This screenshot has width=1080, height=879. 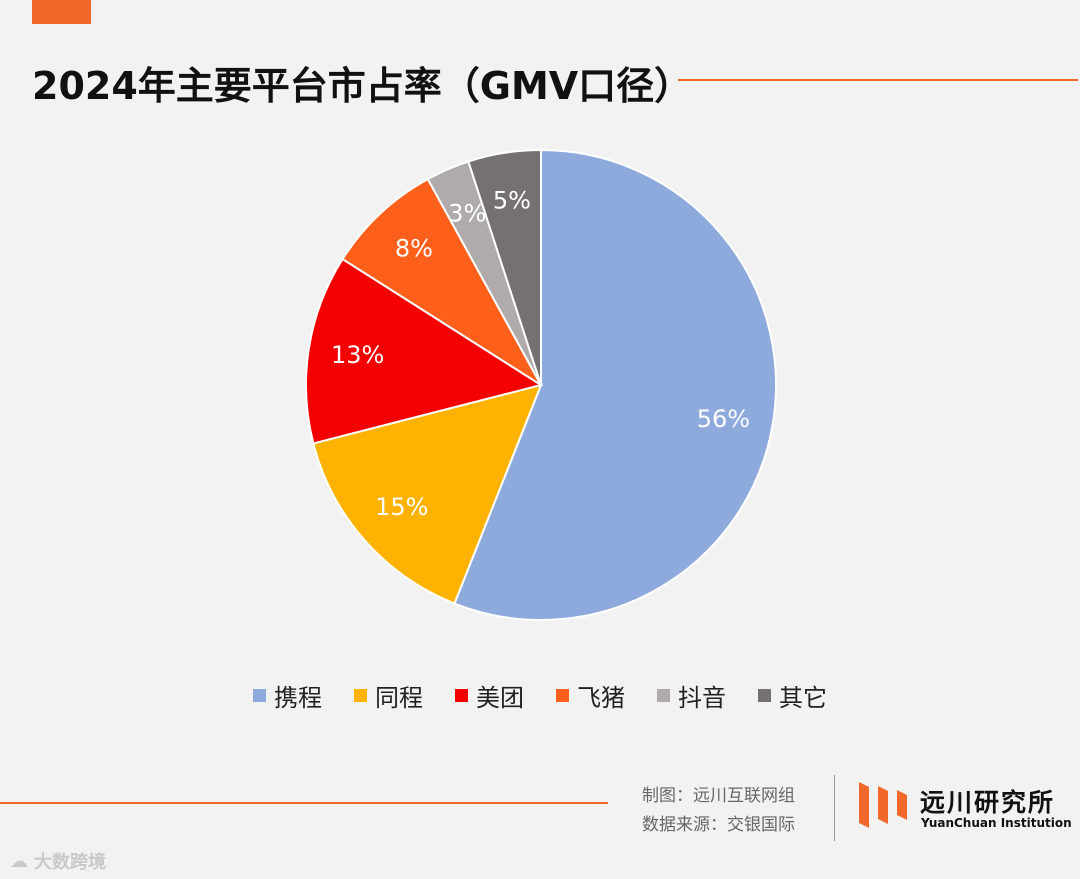 What do you see at coordinates (988, 802) in the screenshot?
I see `institution-name: 远川研究所` at bounding box center [988, 802].